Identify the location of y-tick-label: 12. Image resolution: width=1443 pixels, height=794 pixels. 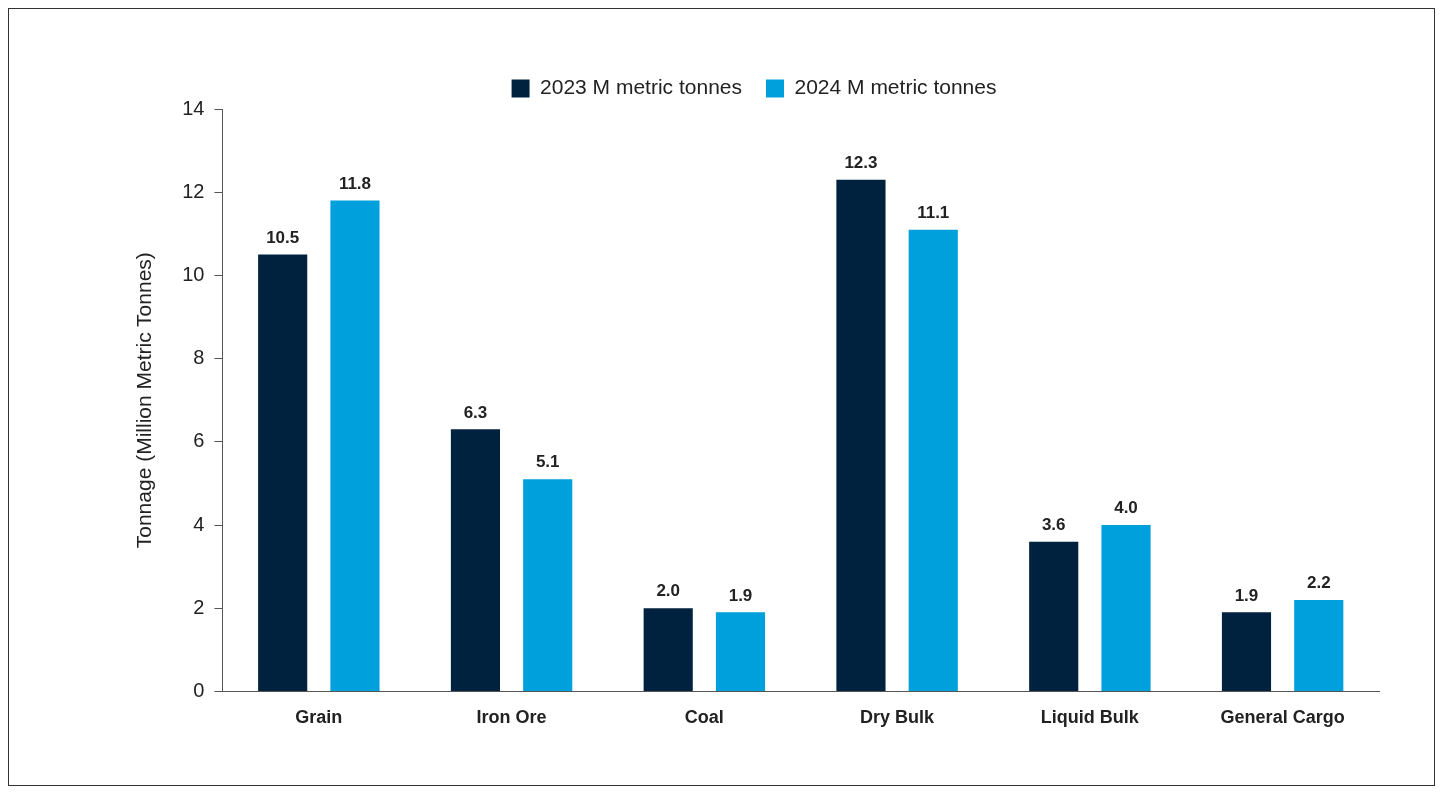
(193, 190).